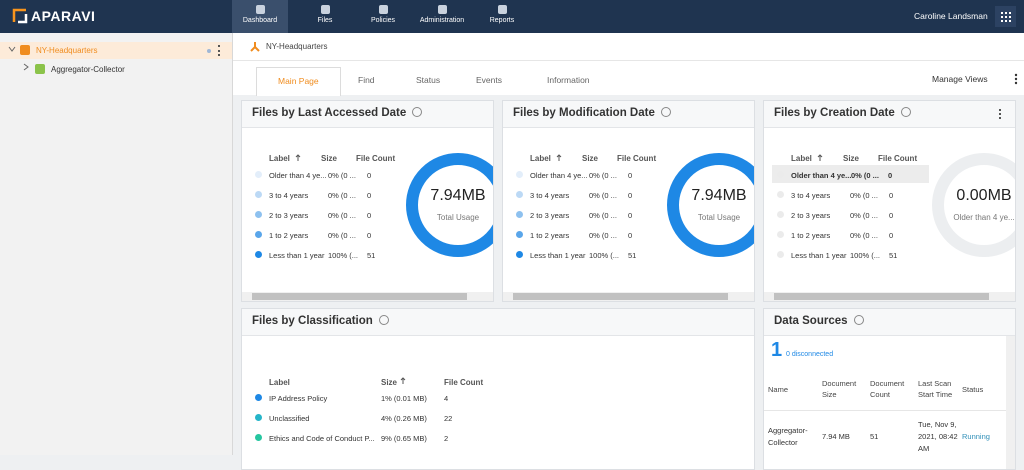  I want to click on node-label: Aggregator-Collector, so click(88, 69).